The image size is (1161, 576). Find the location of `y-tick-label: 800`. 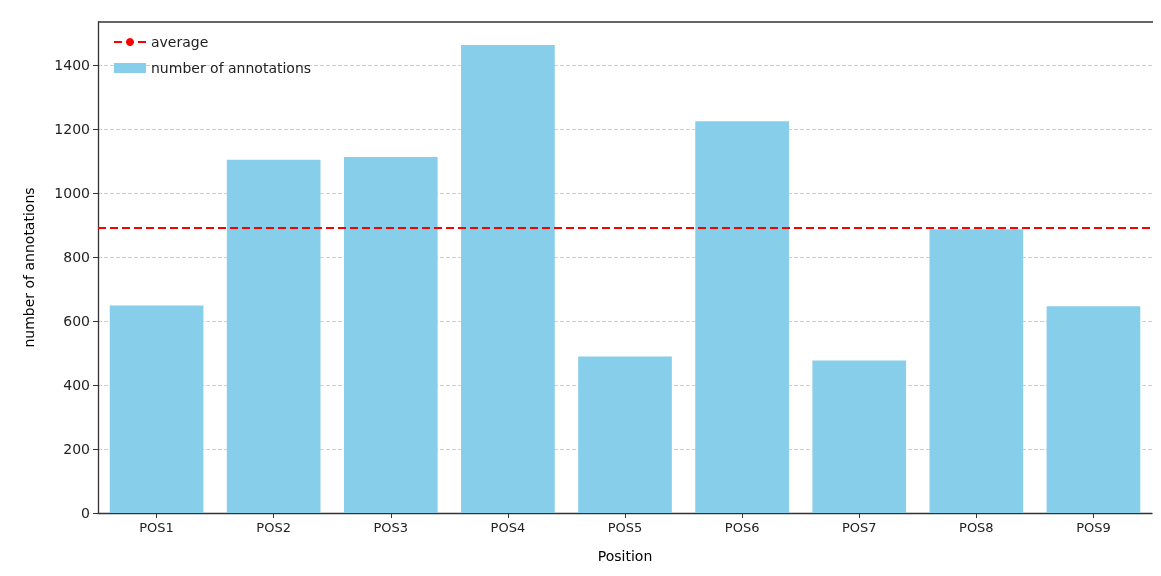

y-tick-label: 800 is located at coordinates (76, 257).